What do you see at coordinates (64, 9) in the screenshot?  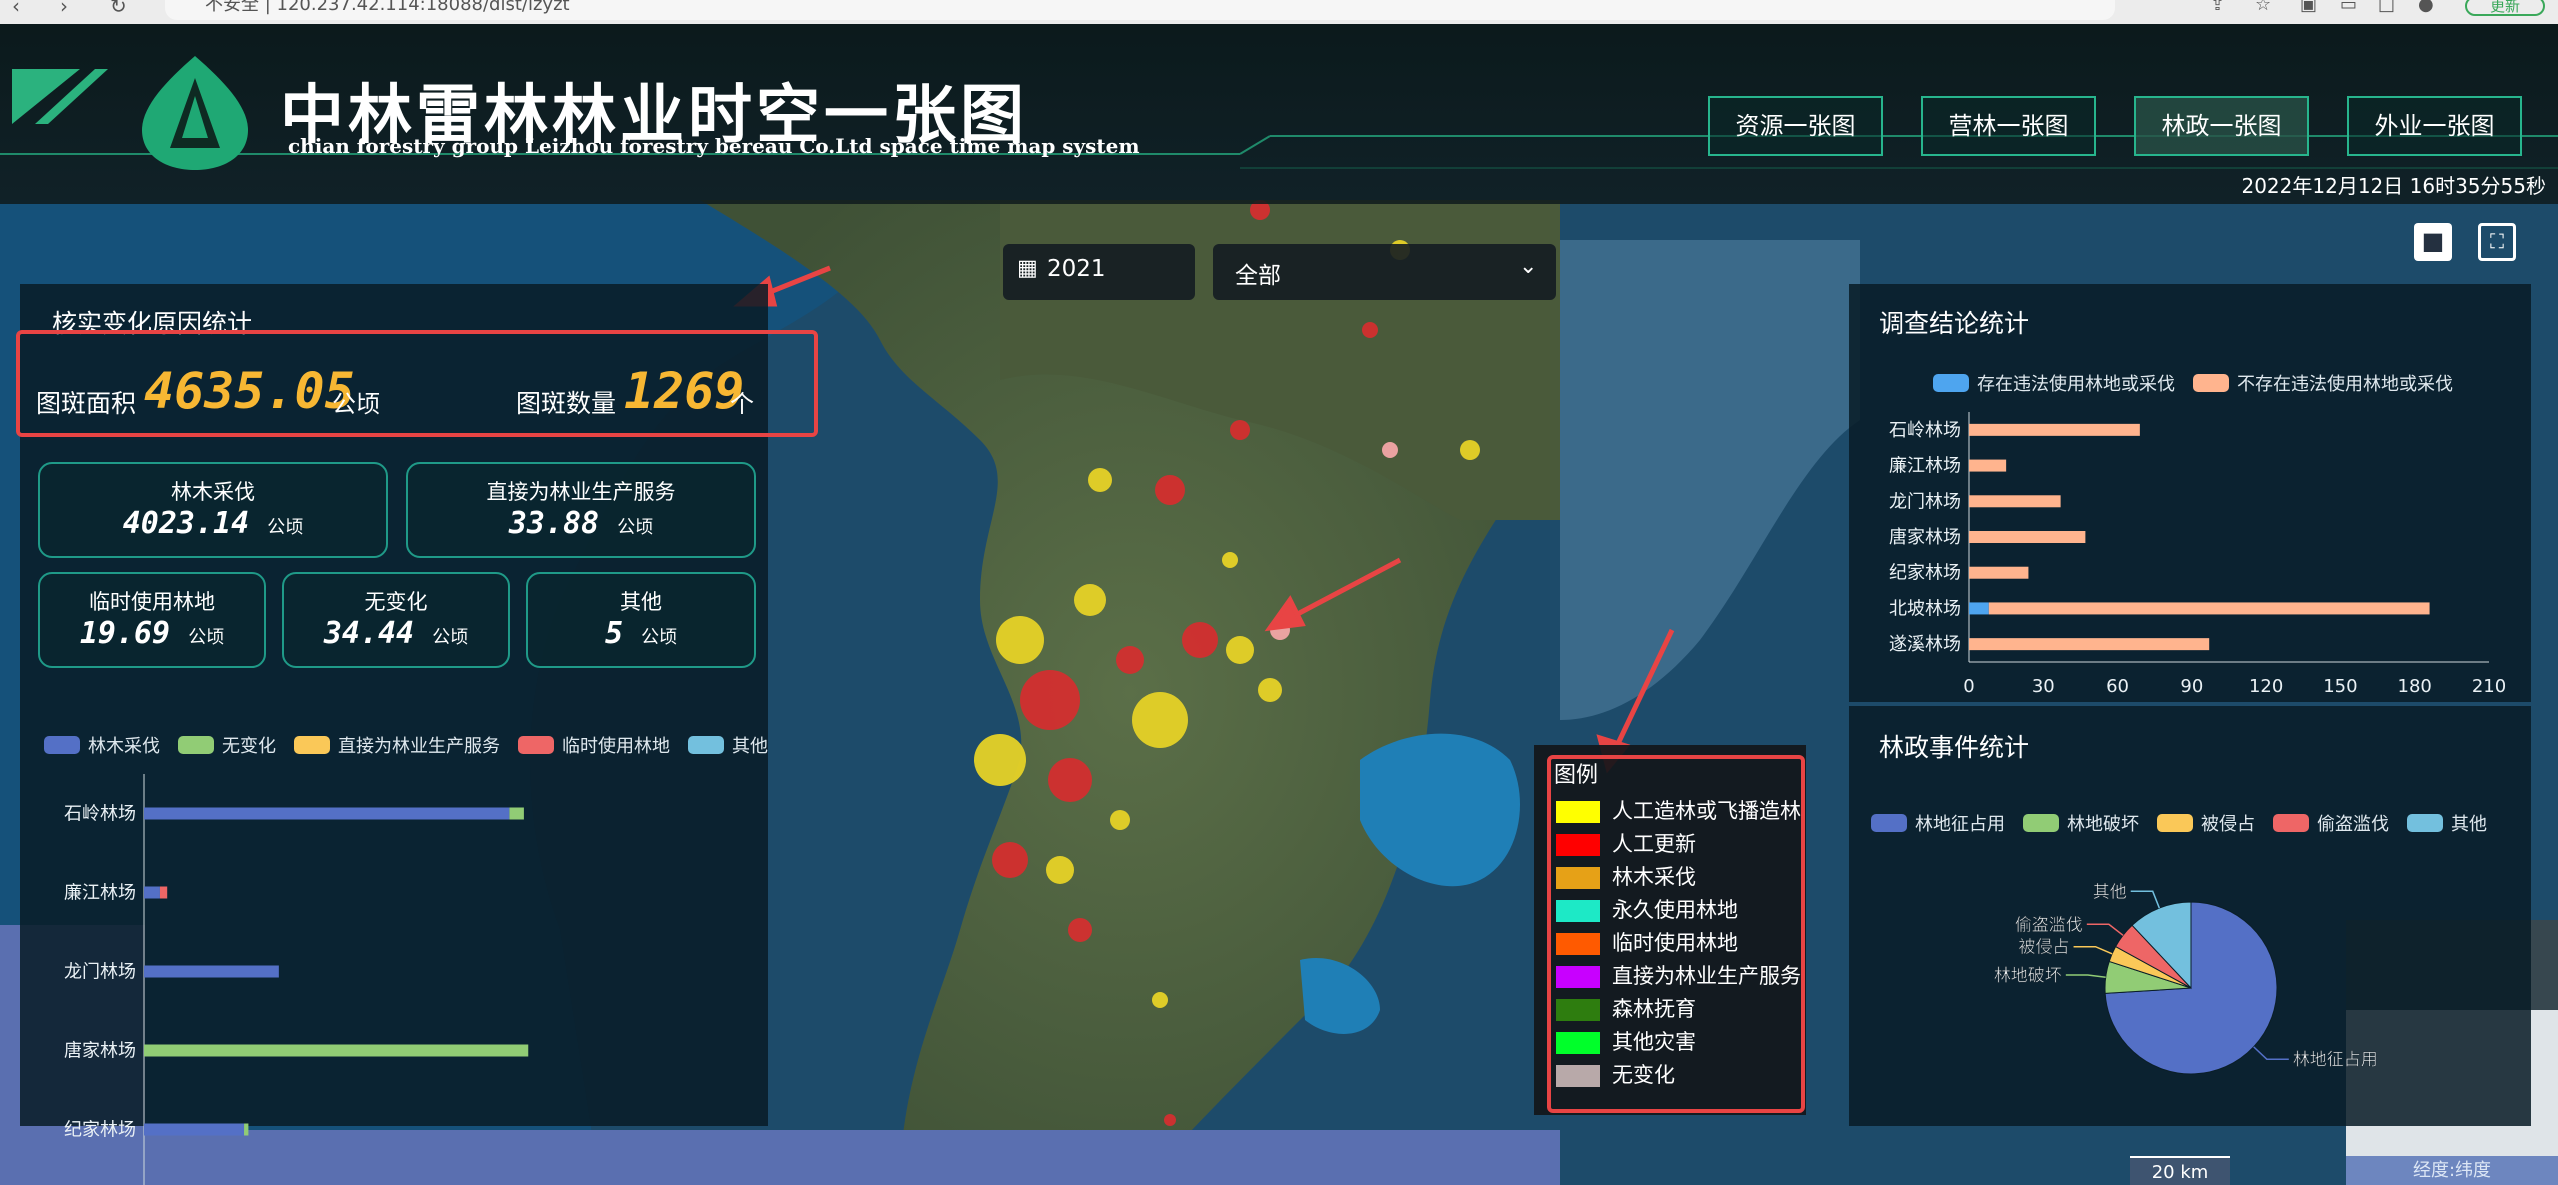 I see `forward-icon: ›` at bounding box center [64, 9].